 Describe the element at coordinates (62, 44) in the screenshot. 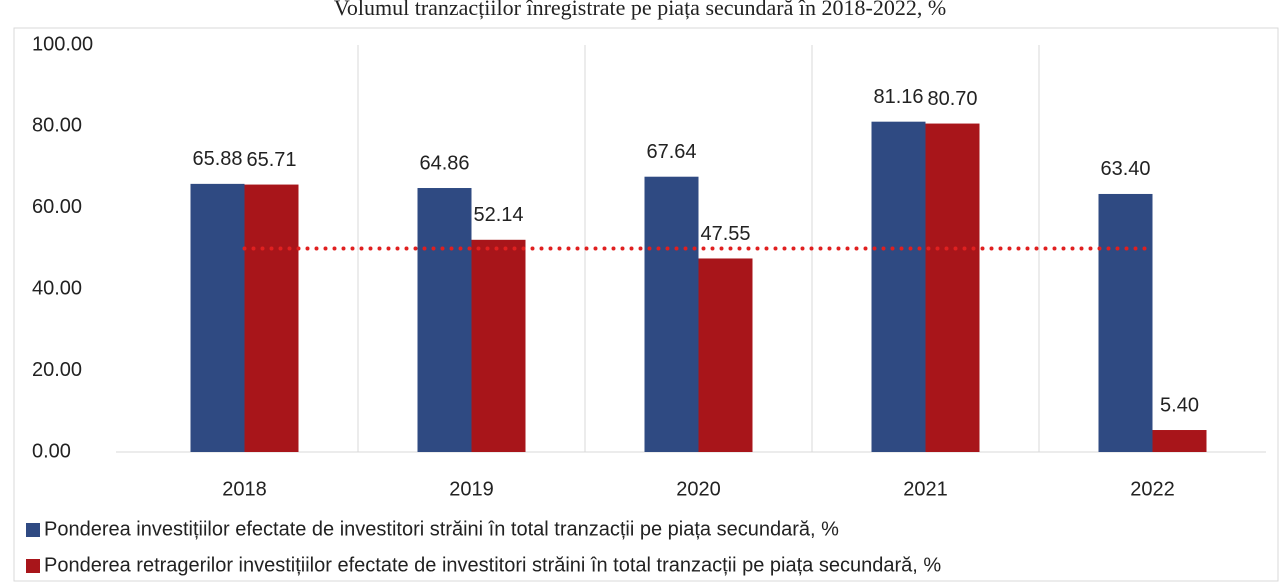

I see `y-tick-label: 100.00` at that location.